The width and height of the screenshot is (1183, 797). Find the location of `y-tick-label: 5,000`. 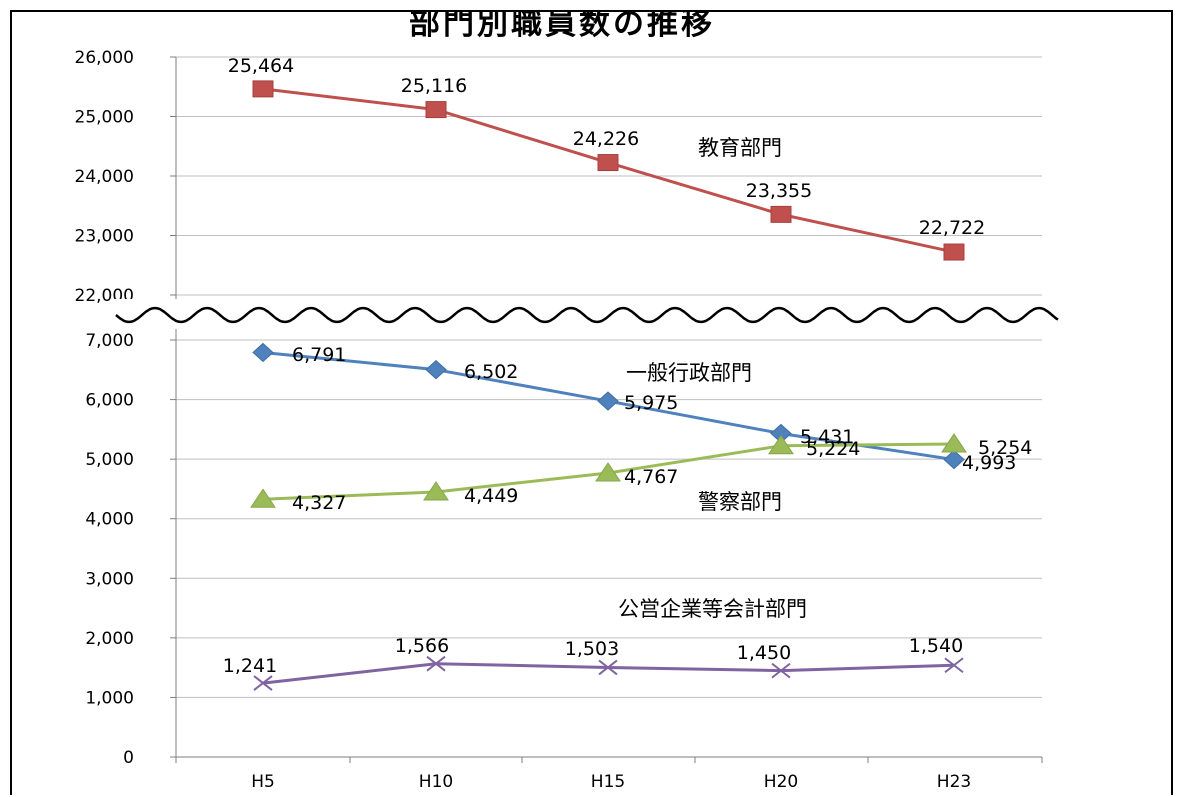

y-tick-label: 5,000 is located at coordinates (109, 460).